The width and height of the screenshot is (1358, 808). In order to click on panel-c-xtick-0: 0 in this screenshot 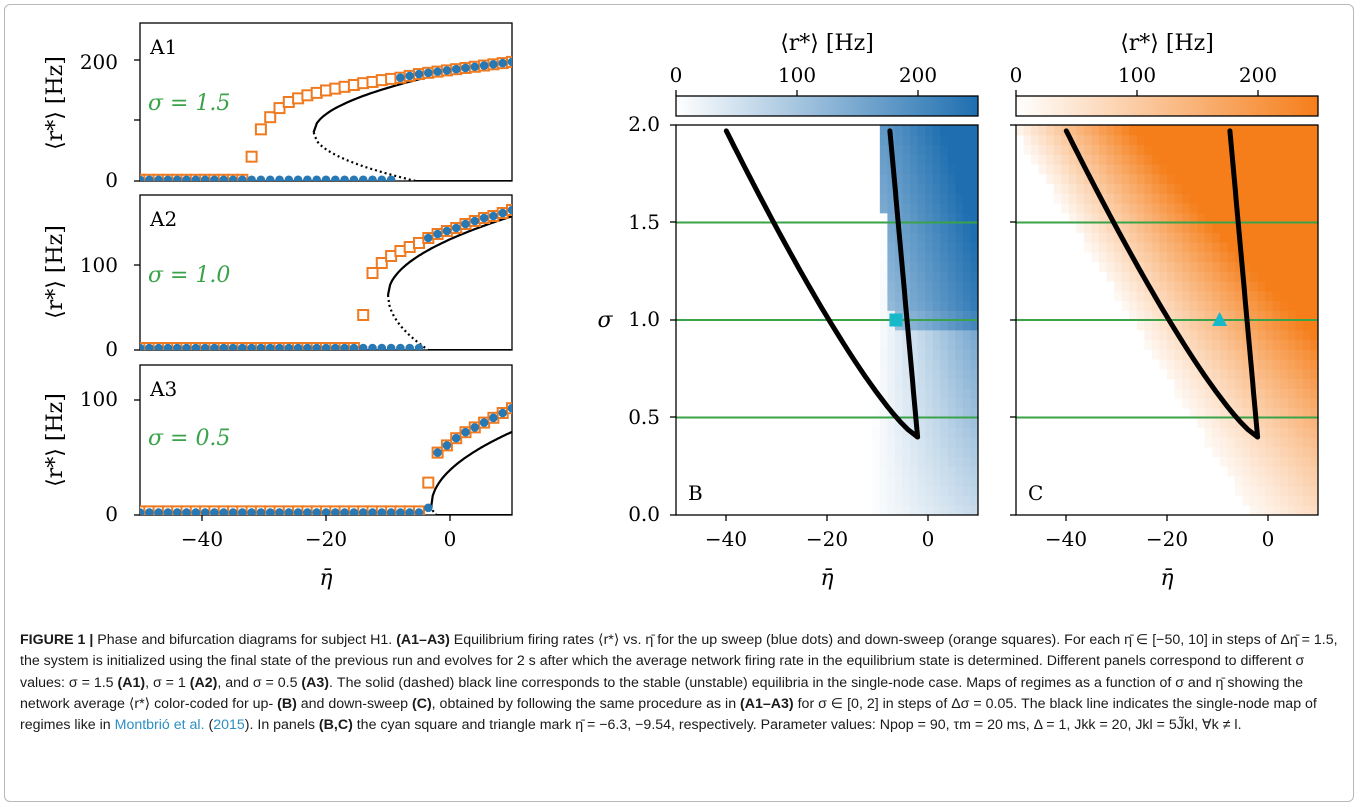, I will do `click(1268, 539)`.